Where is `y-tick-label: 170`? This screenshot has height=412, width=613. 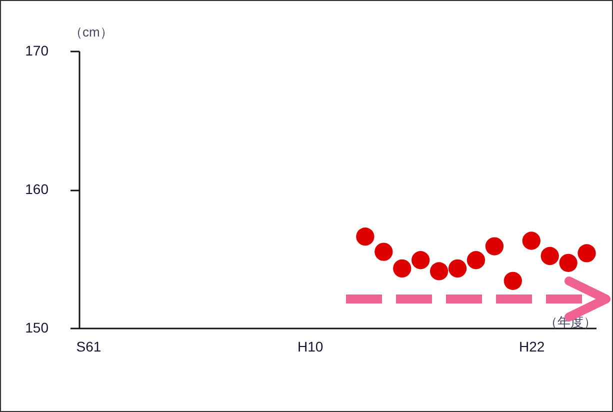 y-tick-label: 170 is located at coordinates (37, 50).